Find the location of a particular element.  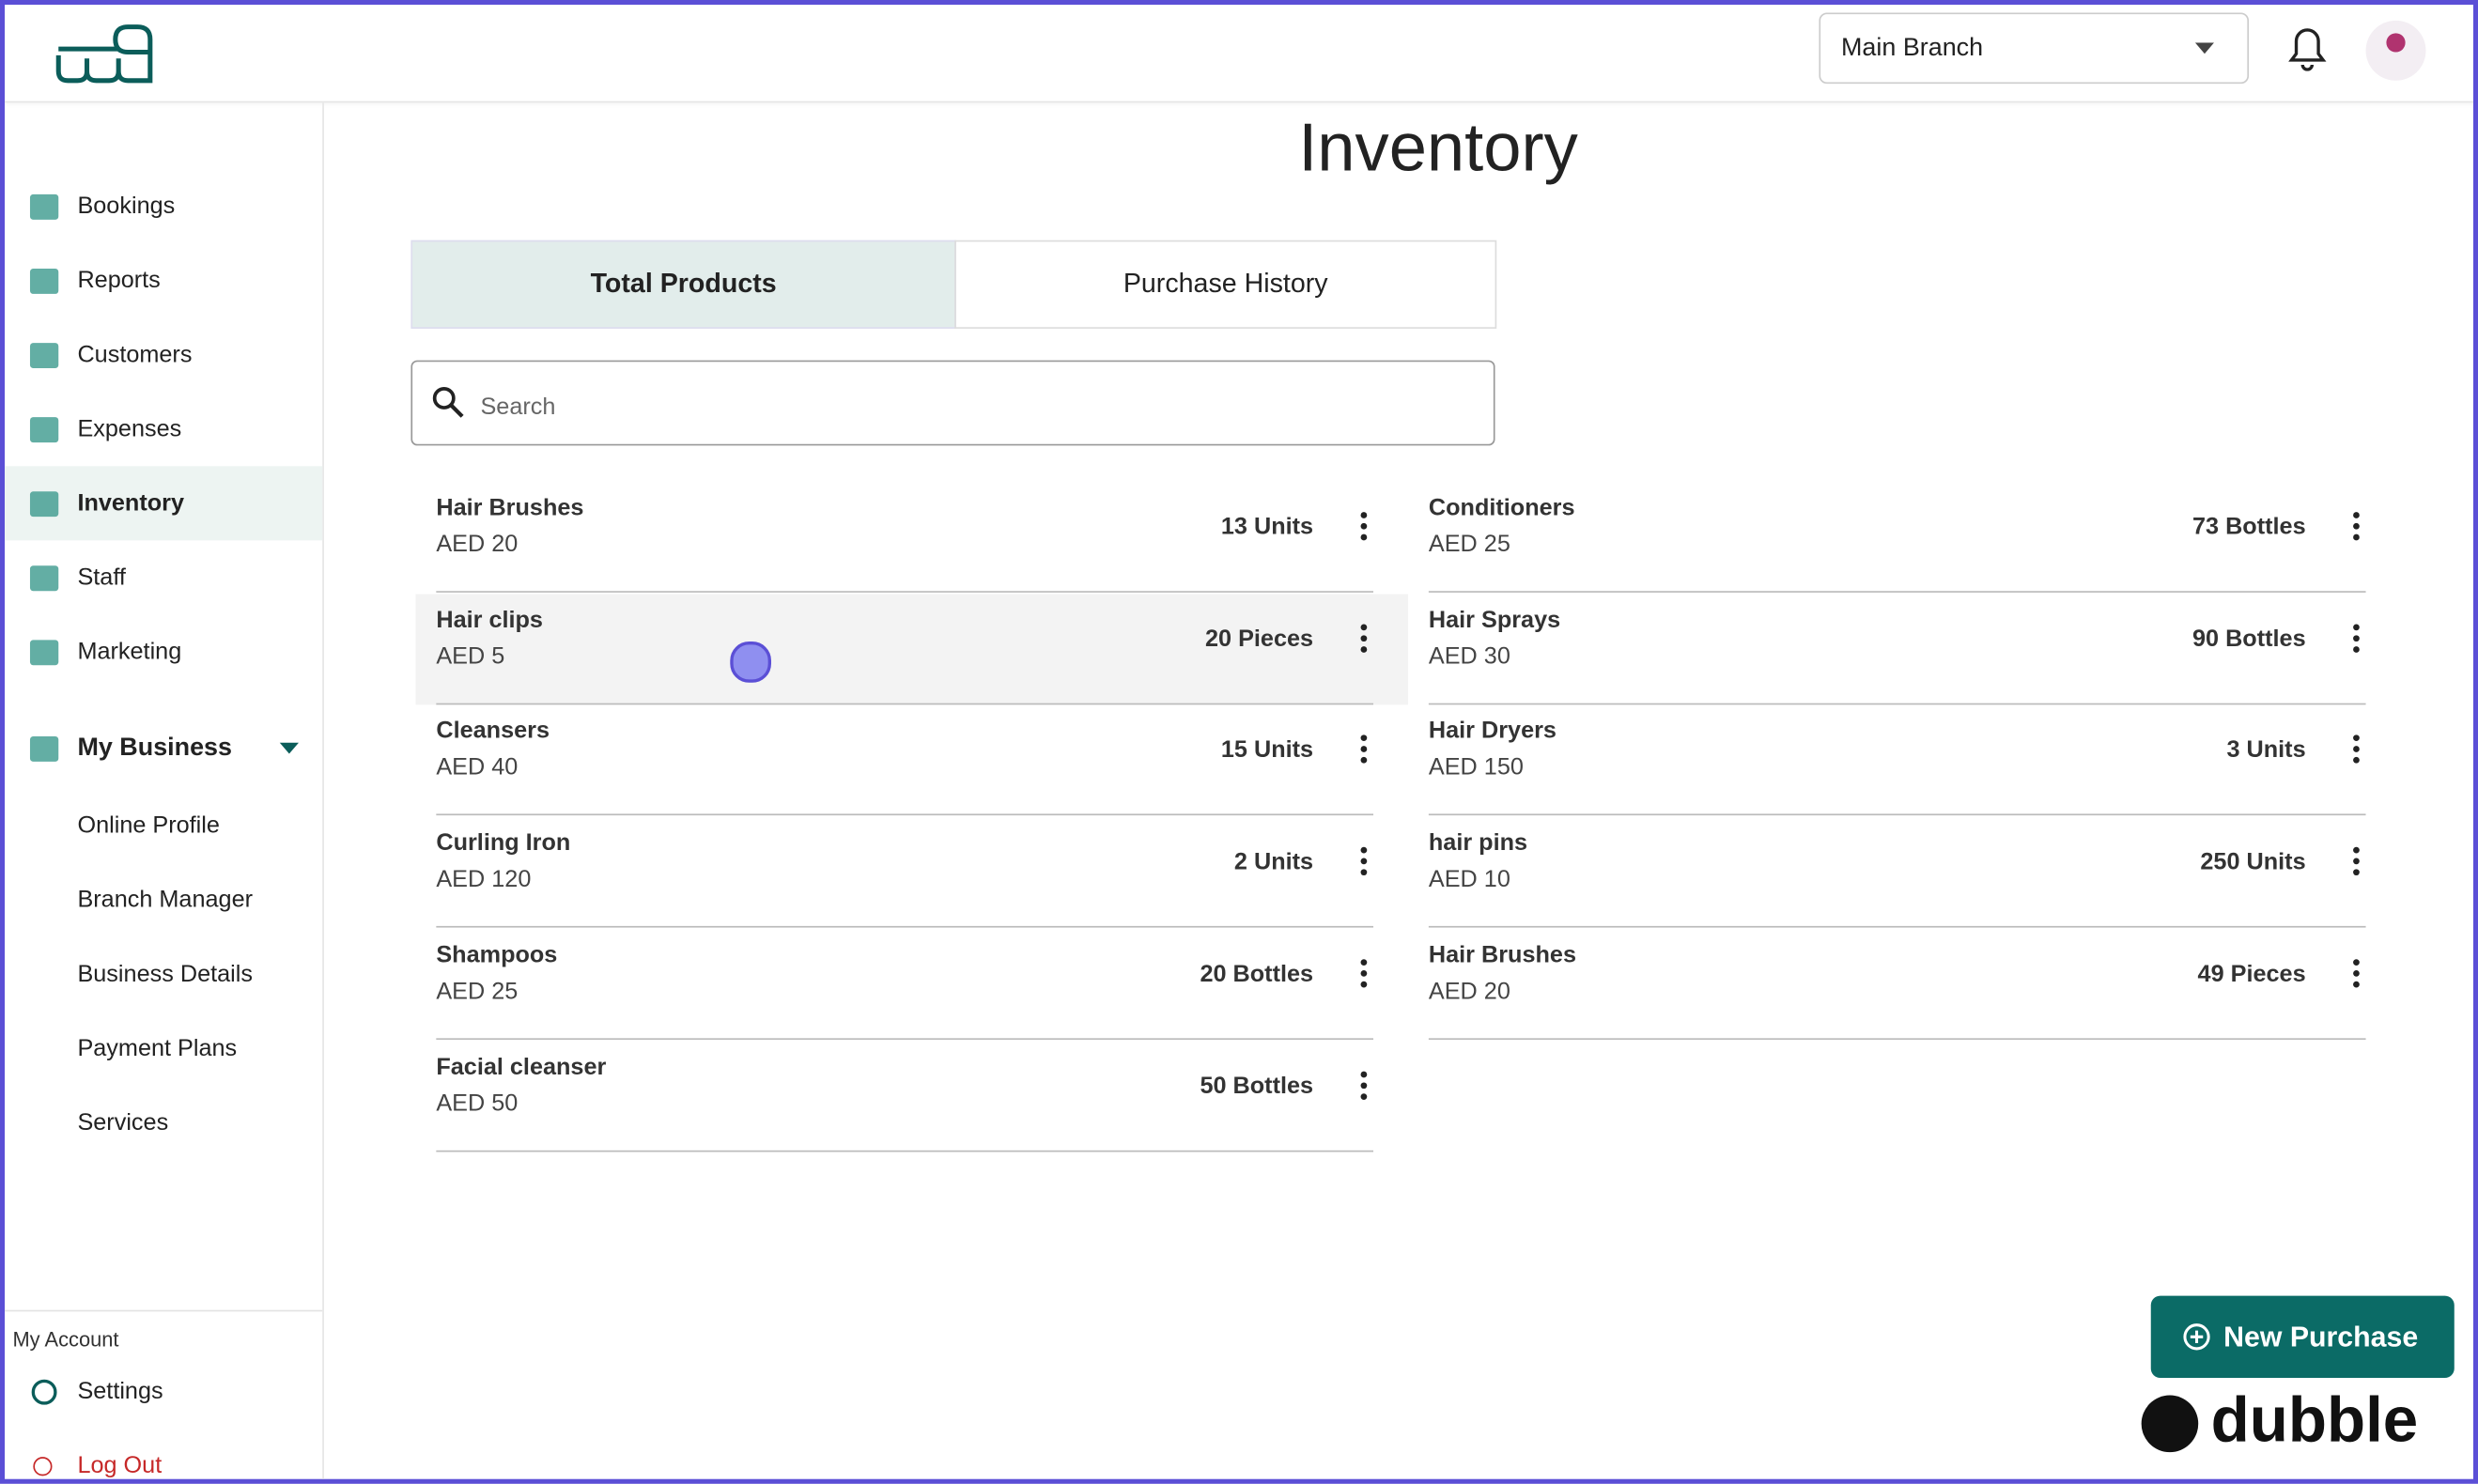

product-quantity: 49 Pieces is located at coordinates (2251, 974).